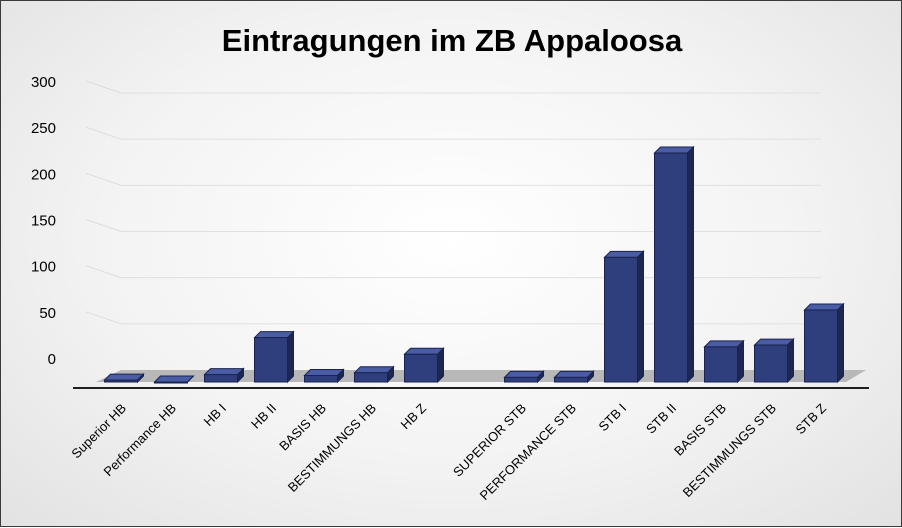 This screenshot has width=902, height=528. I want to click on y-tick-label: 100, so click(43, 267).